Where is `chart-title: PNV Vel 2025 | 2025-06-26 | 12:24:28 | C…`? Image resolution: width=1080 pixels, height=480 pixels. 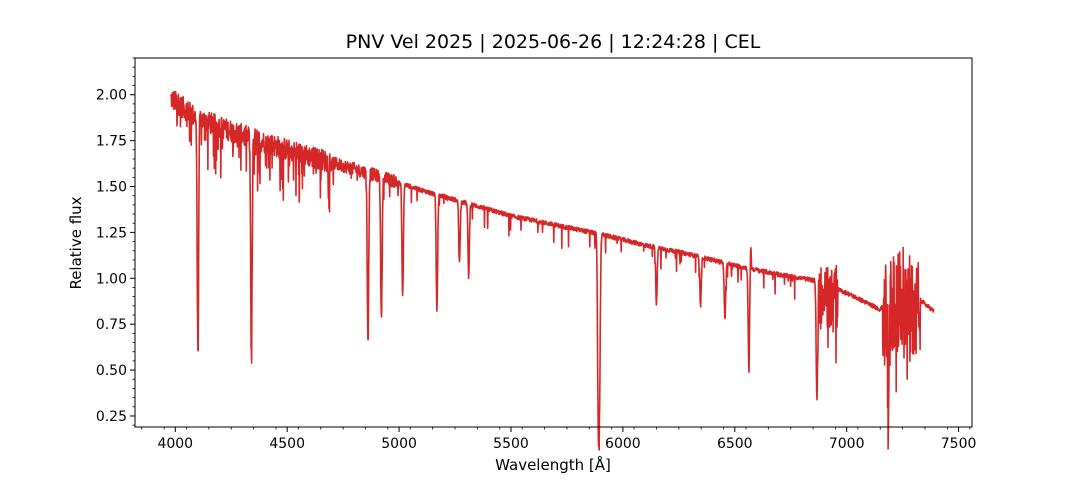
chart-title: PNV Vel 2025 | 2025-06-26 | 12:24:28 | C… is located at coordinates (553, 42).